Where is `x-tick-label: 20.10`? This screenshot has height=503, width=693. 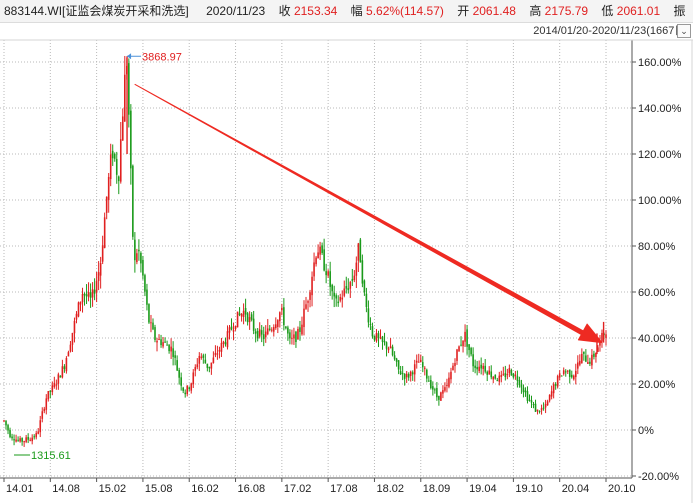
x-tick-label: 20.10 is located at coordinates (622, 489).